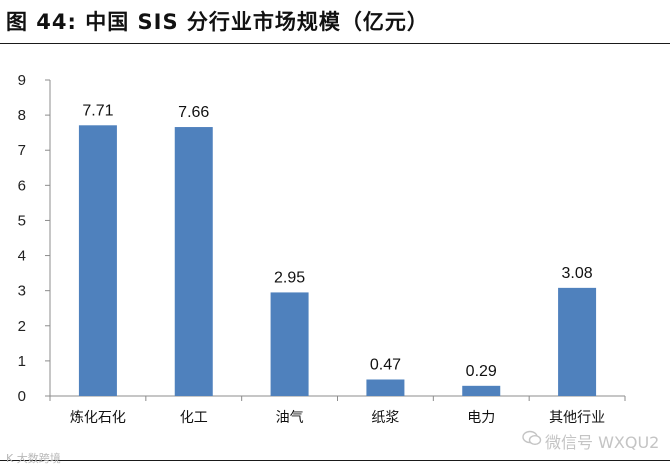 Image resolution: width=670 pixels, height=470 pixels. What do you see at coordinates (385, 364) in the screenshot?
I see `data-label: 0.47` at bounding box center [385, 364].